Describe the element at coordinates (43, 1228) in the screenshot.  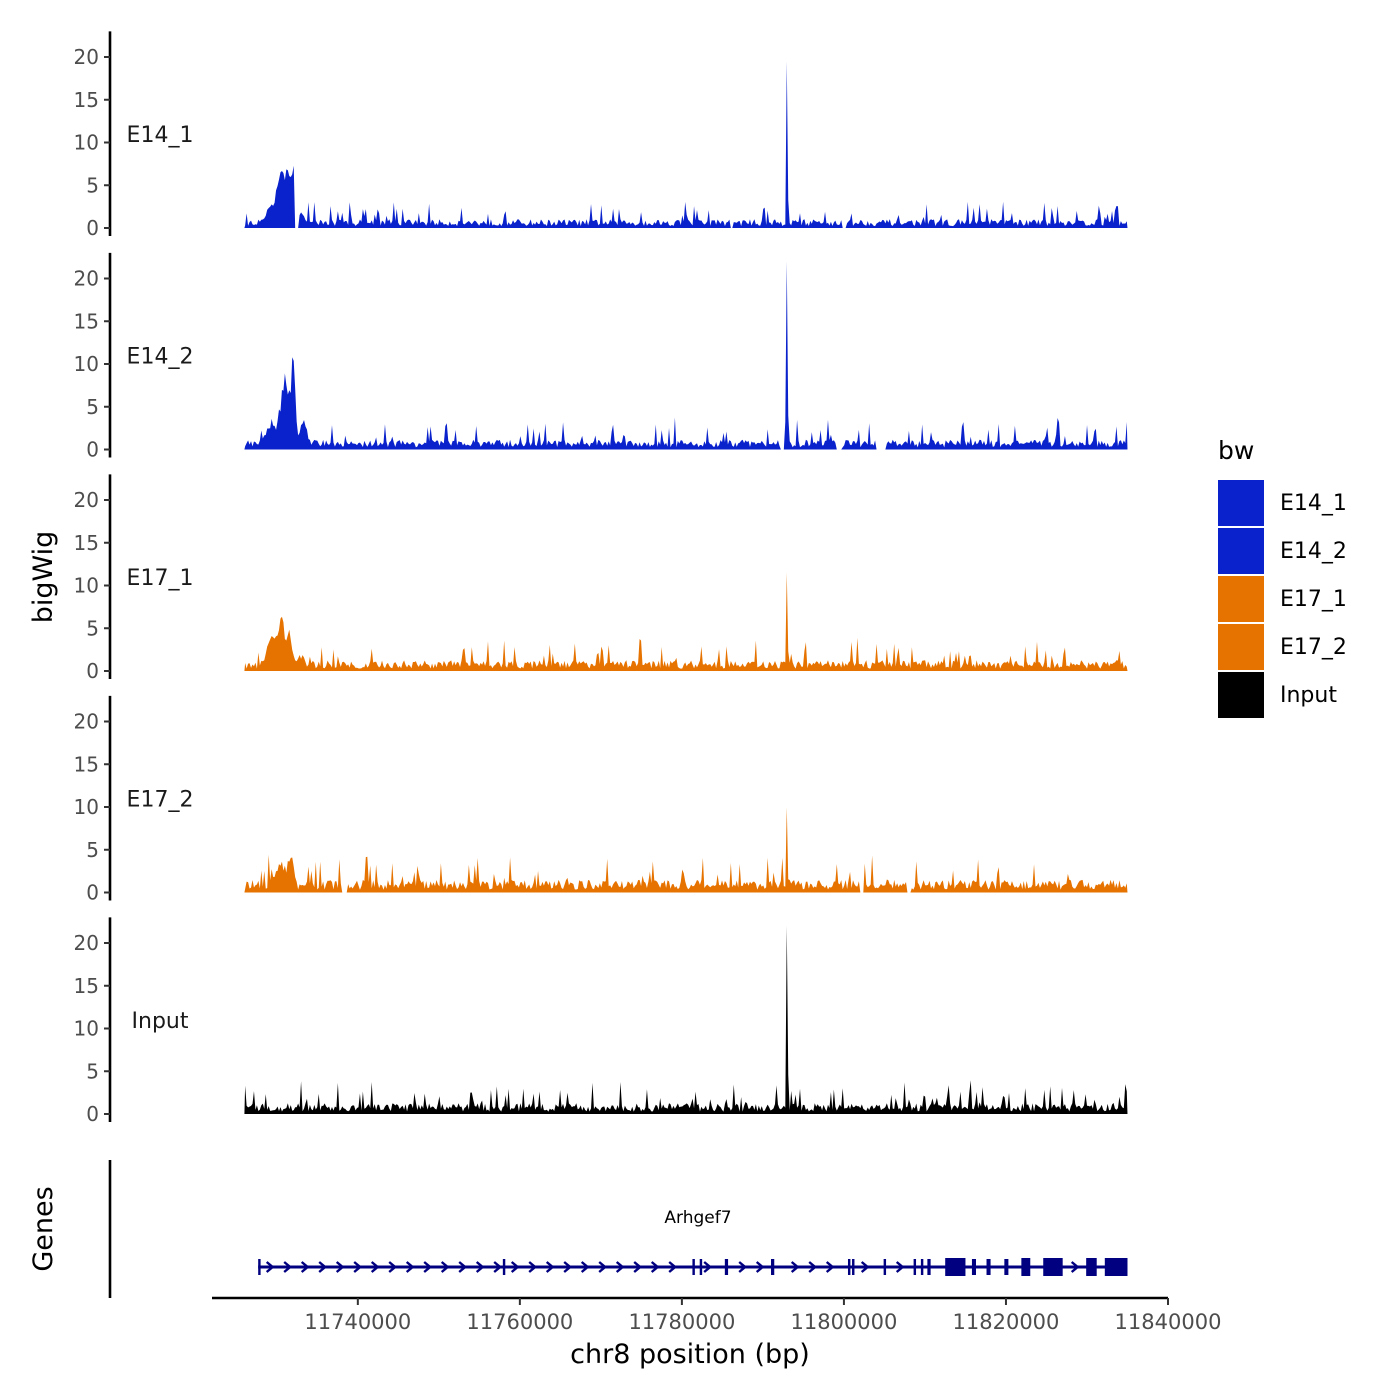
I see `gene-track-title: Genes` at that location.